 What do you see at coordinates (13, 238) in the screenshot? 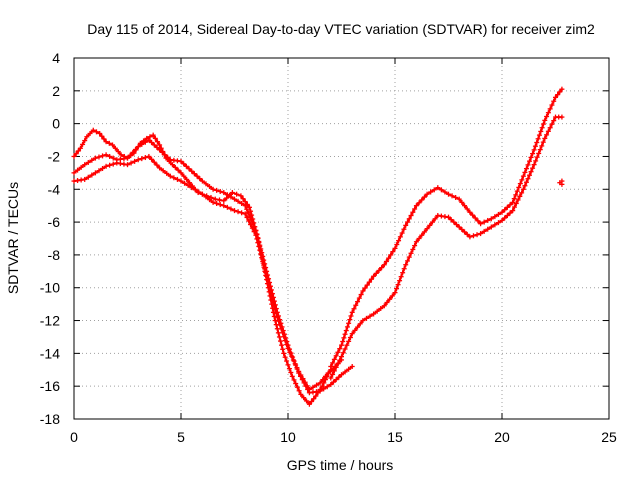
I see `y-axis-label: SDTVAR / TECUs` at bounding box center [13, 238].